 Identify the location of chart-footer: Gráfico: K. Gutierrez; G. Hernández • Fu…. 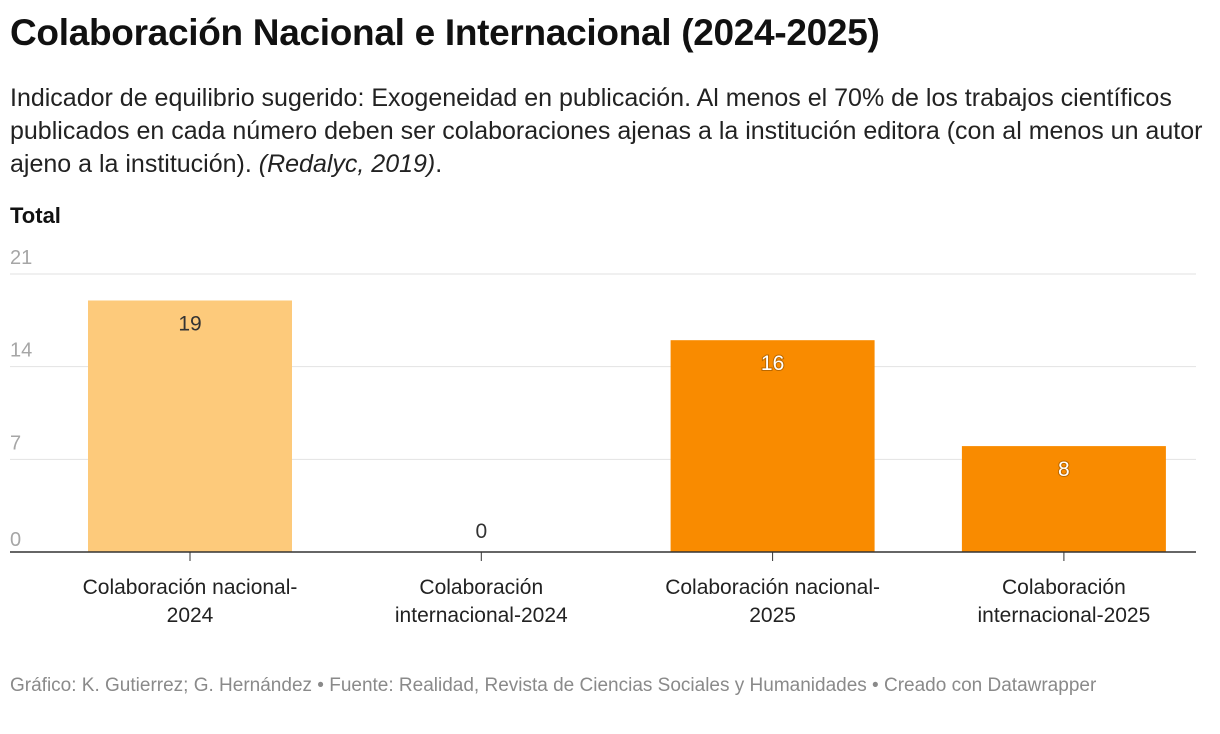
(553, 685).